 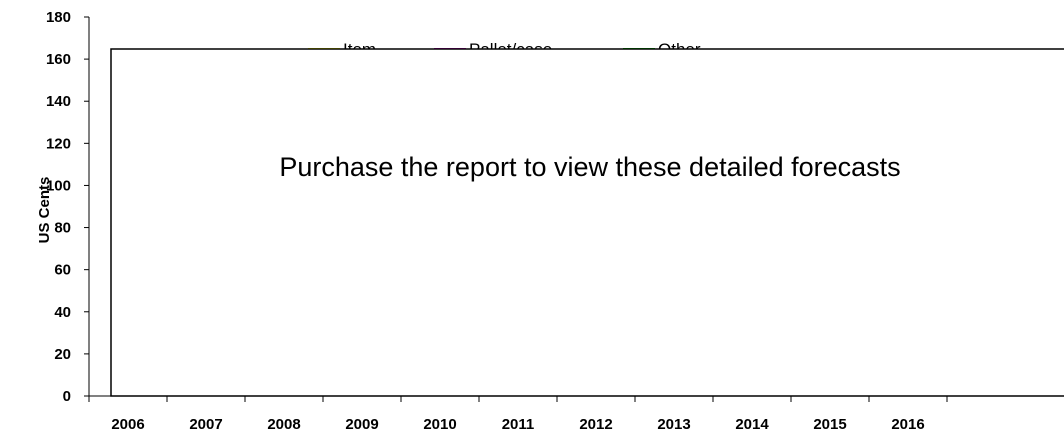 I want to click on x-tick-label: 2010, so click(x=439, y=424).